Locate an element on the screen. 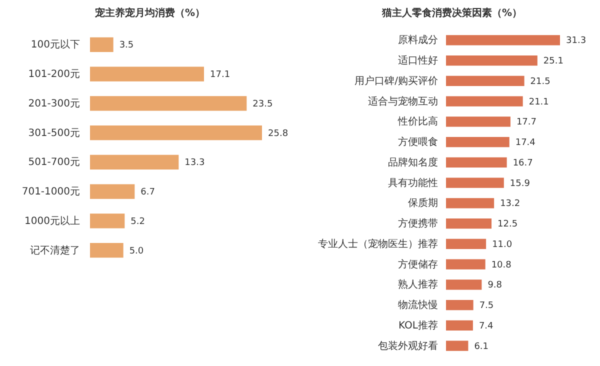 This screenshot has width=600, height=366. data-label: 6.7 is located at coordinates (147, 193).